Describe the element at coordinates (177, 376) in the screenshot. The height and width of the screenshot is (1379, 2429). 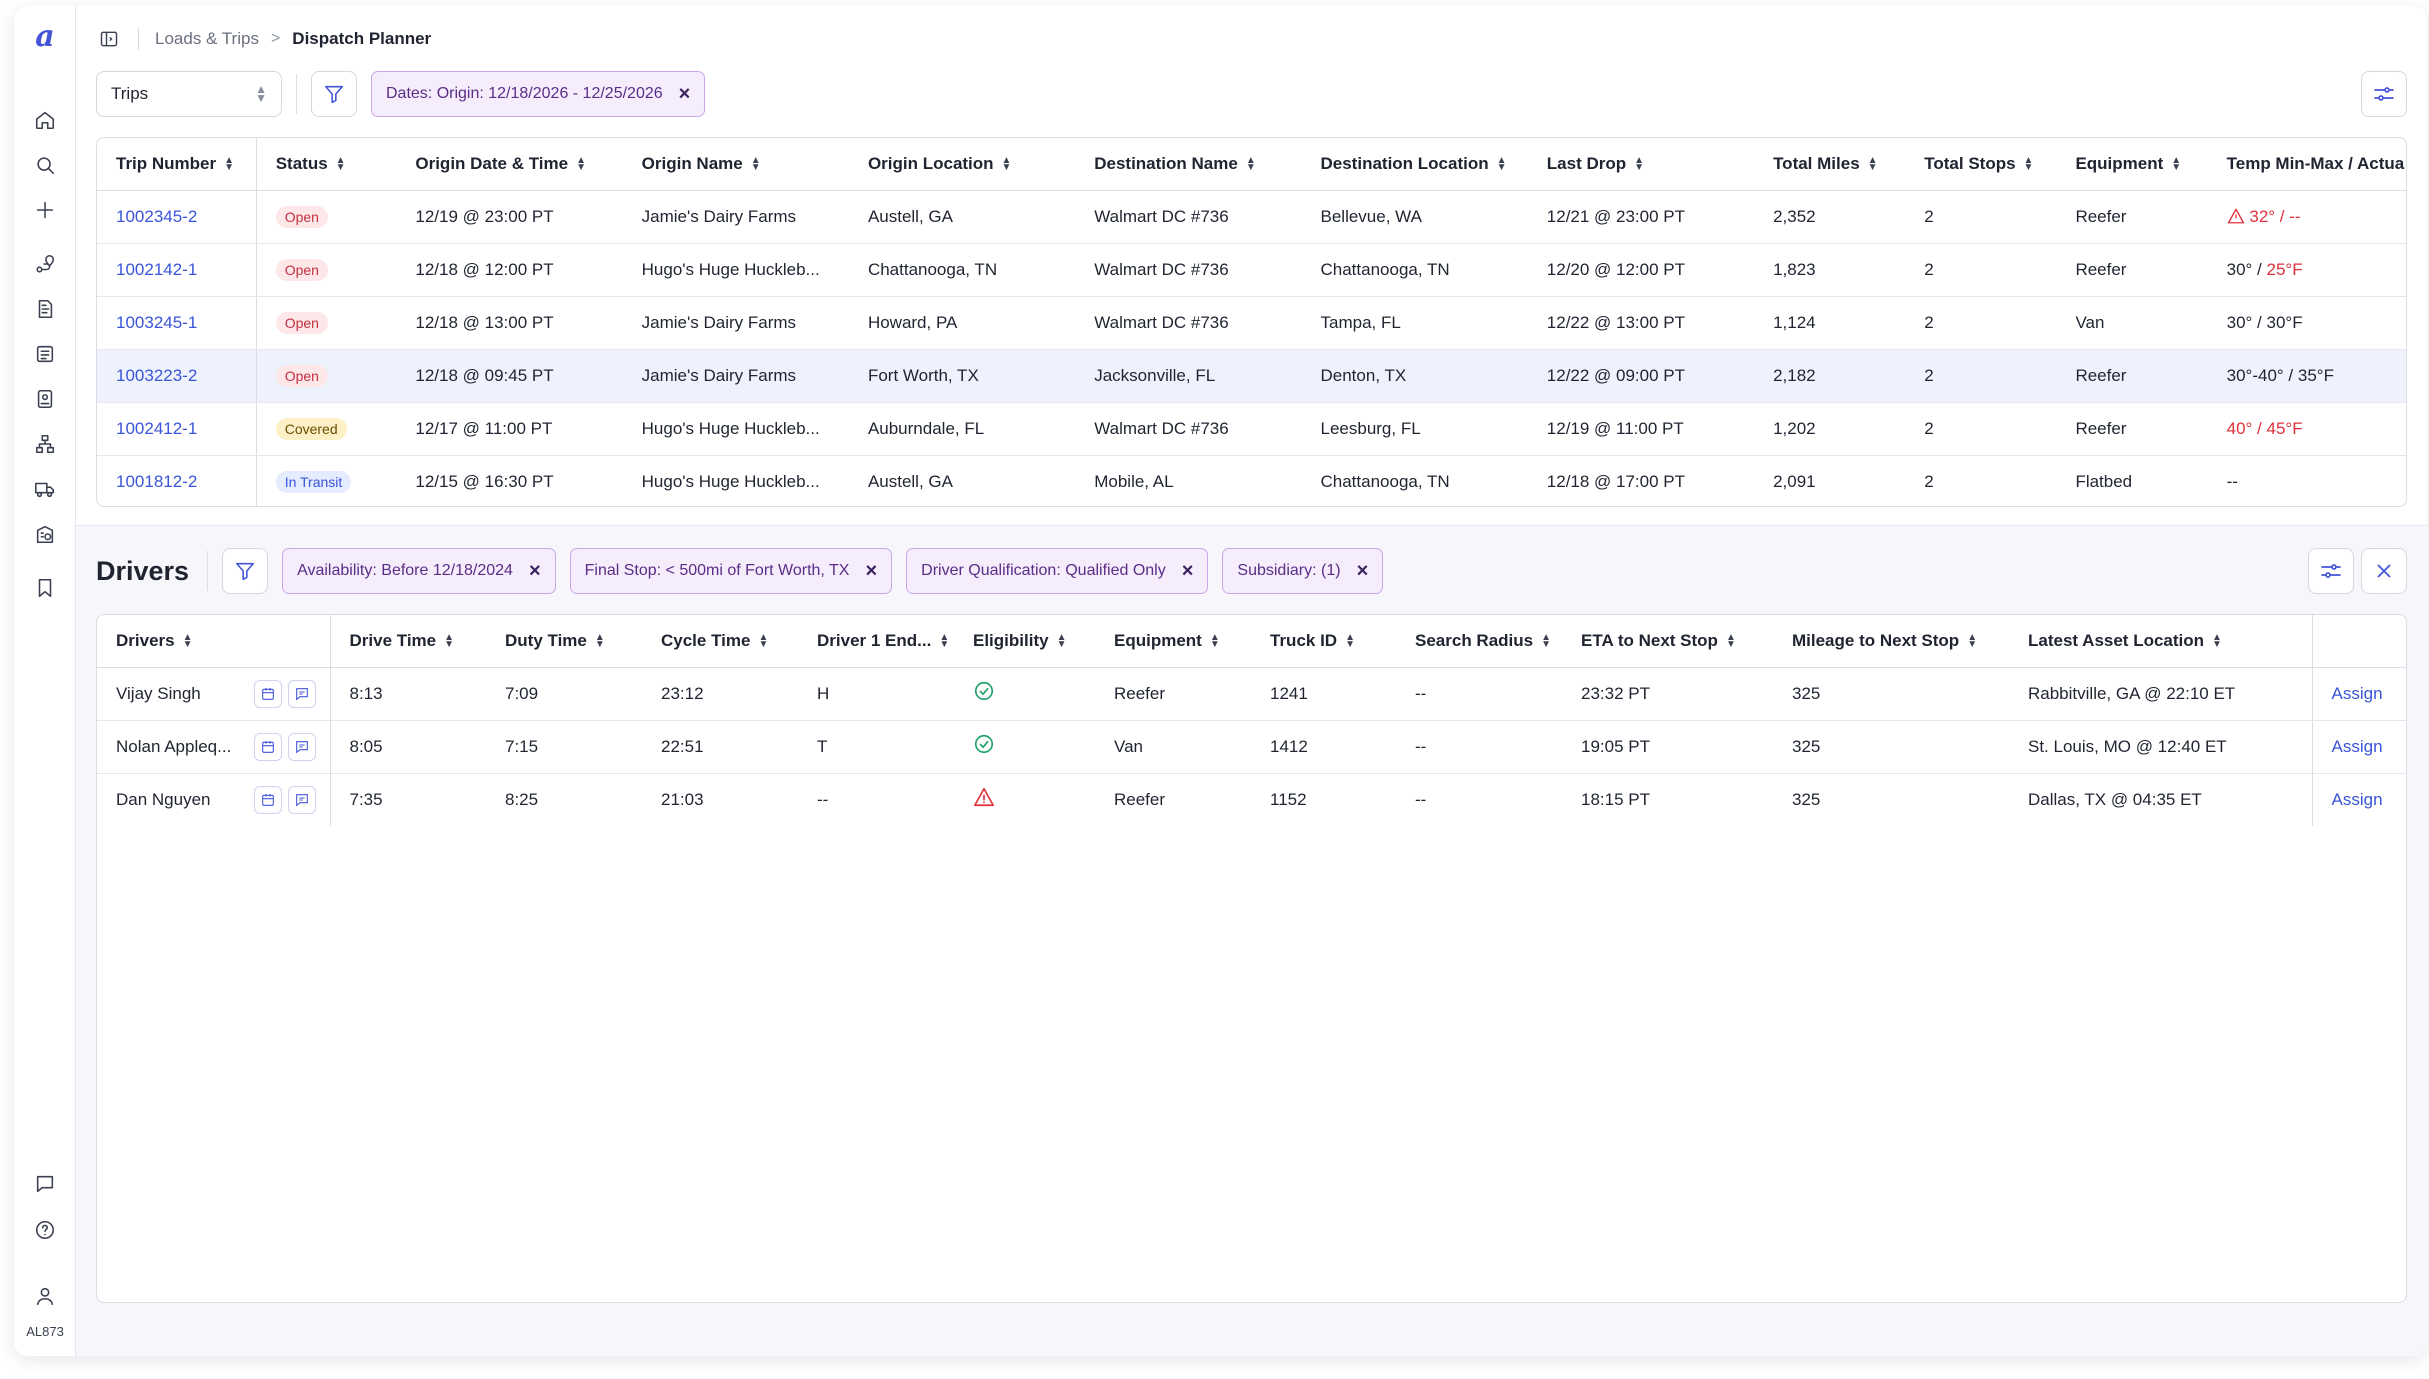
I see `trip-number-link: 1003223-2` at that location.